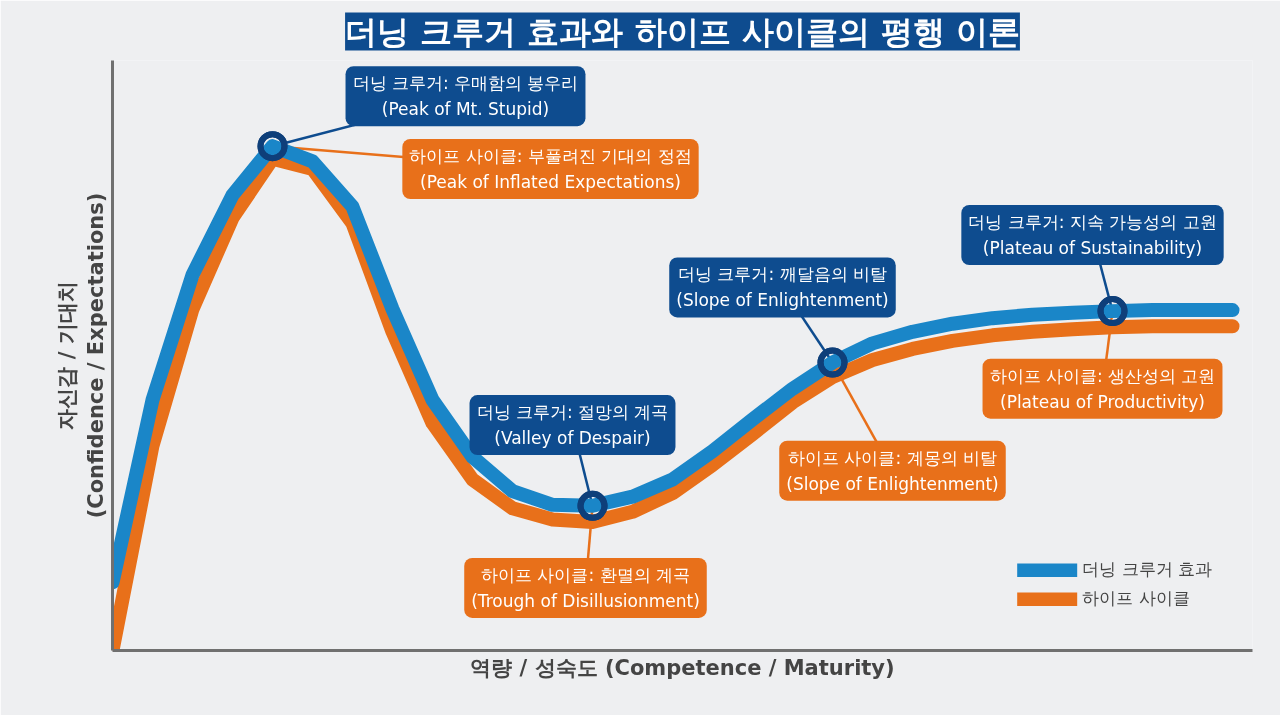 The image size is (1280, 715). Describe the element at coordinates (682, 31) in the screenshot. I see `chart-title: 더닝 크루거 효과와 하이프 사이클의 평행 이론` at that location.